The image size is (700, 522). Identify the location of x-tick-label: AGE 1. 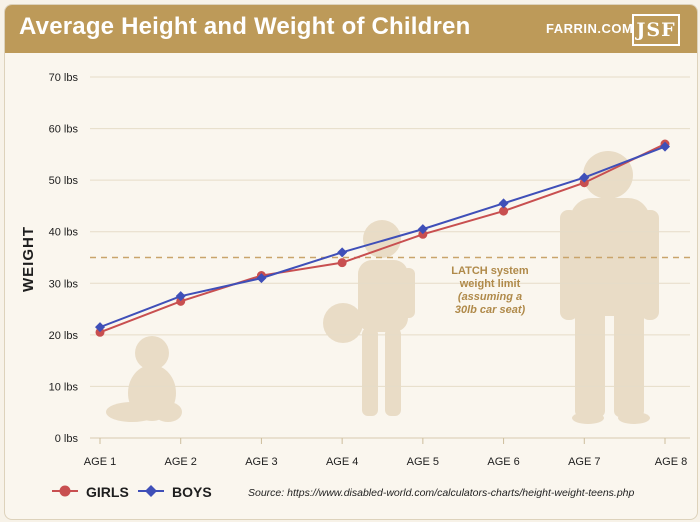
(100, 462).